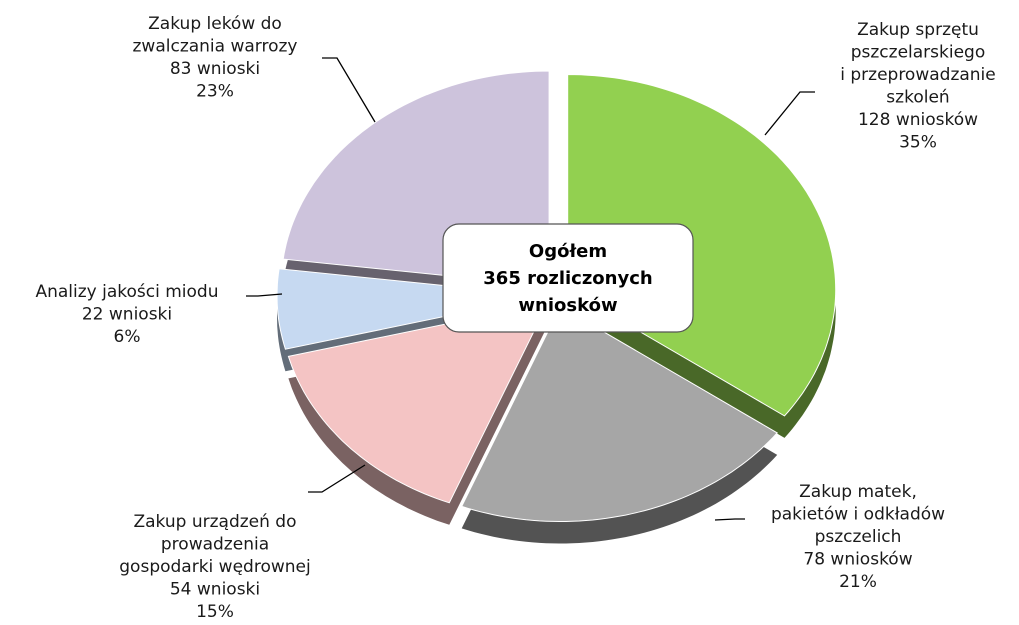 The image size is (1019, 625). What do you see at coordinates (858, 582) in the screenshot?
I see `value-label: 21%` at bounding box center [858, 582].